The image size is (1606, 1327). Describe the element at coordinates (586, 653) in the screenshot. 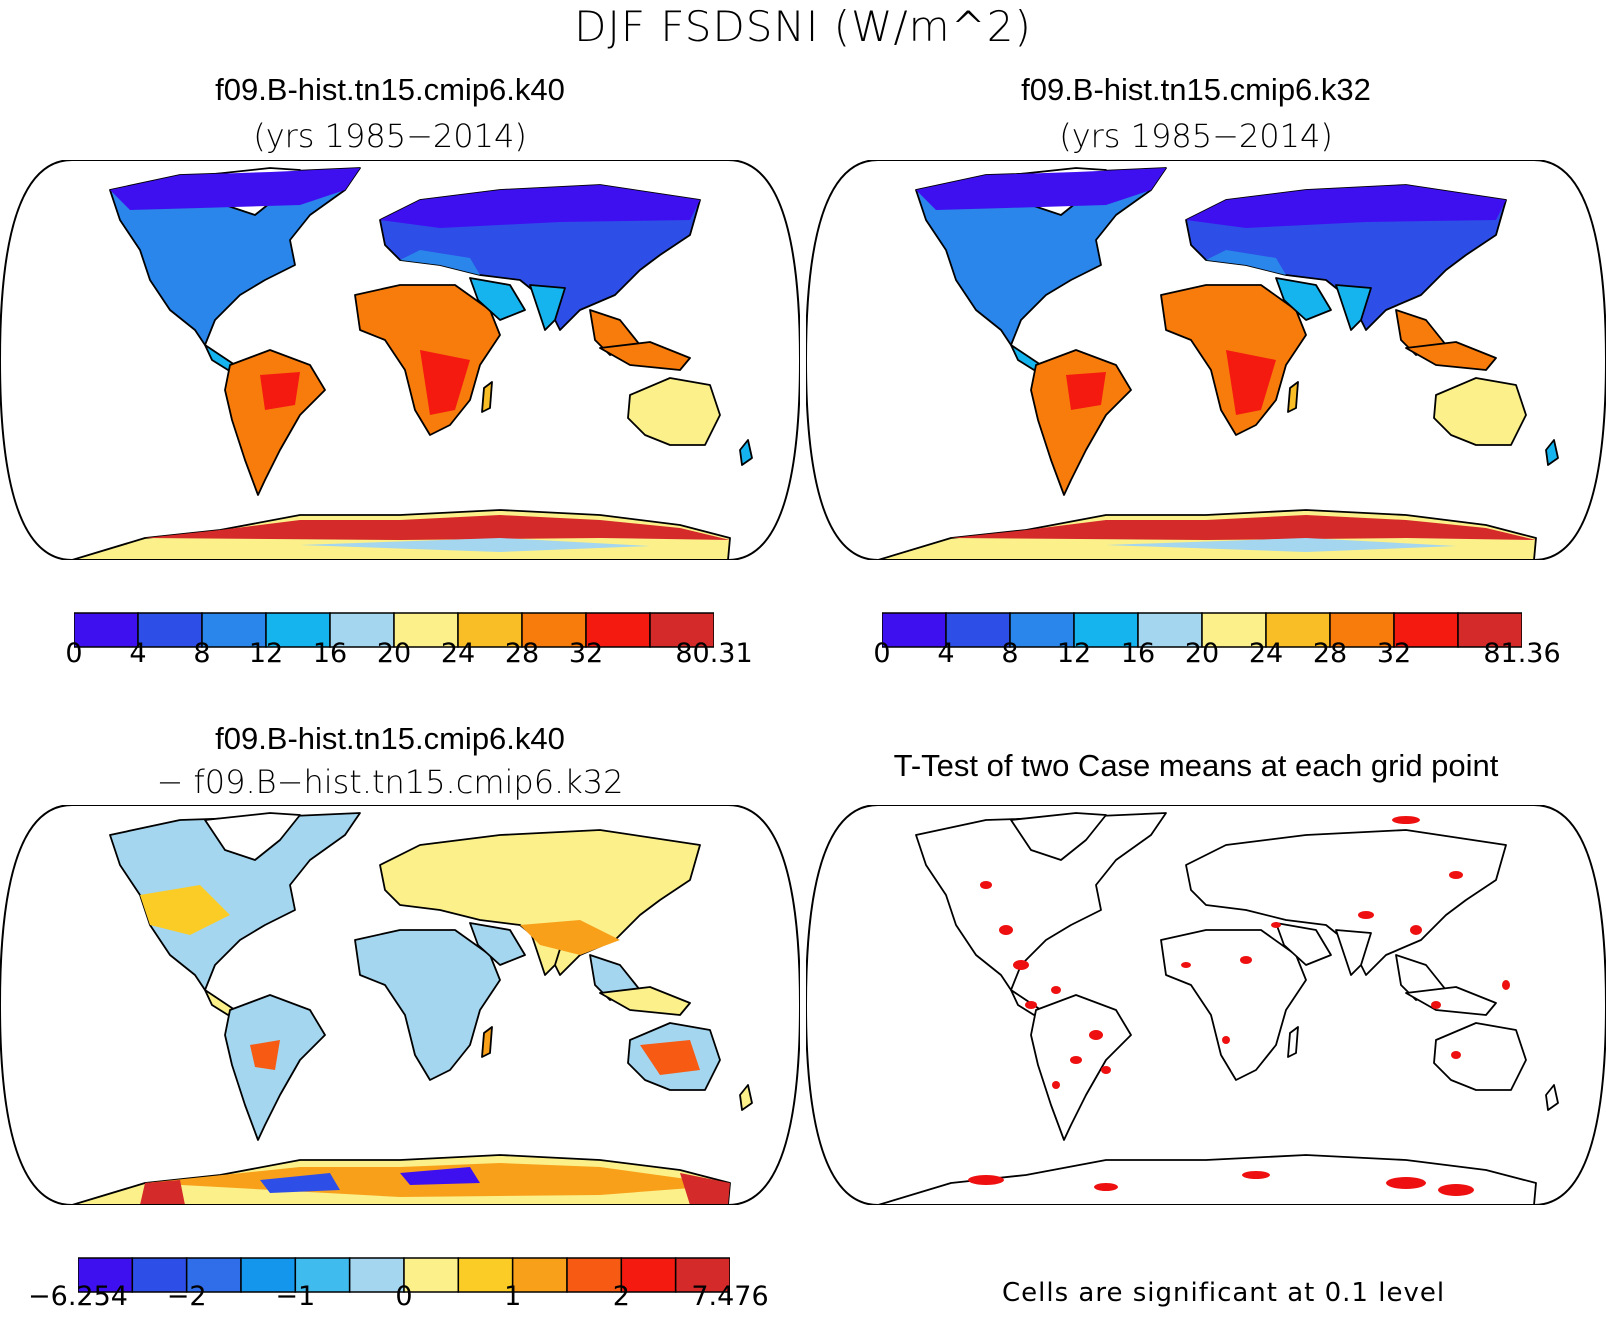

I see `colorbar-tick-label: 32` at that location.